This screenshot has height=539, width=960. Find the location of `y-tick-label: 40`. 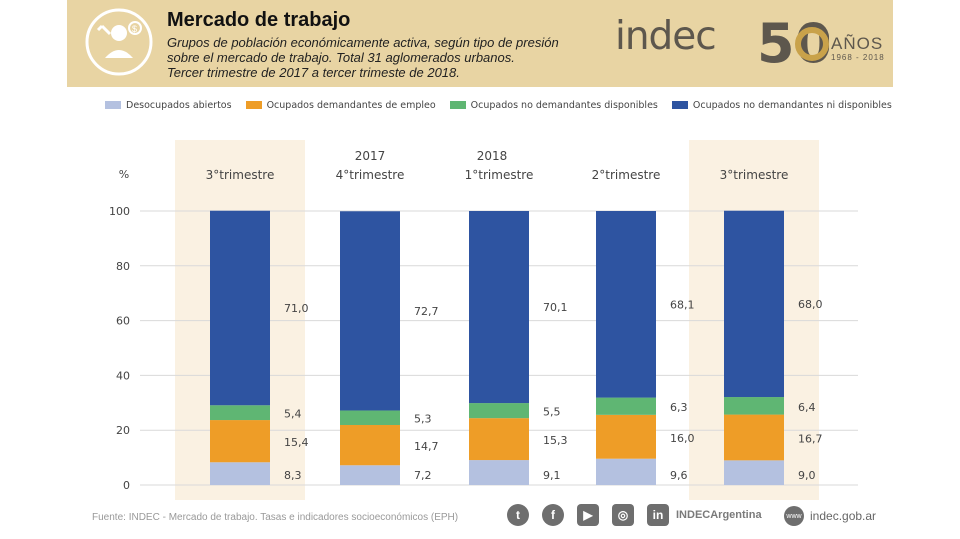

y-tick-label: 40 is located at coordinates (123, 375).